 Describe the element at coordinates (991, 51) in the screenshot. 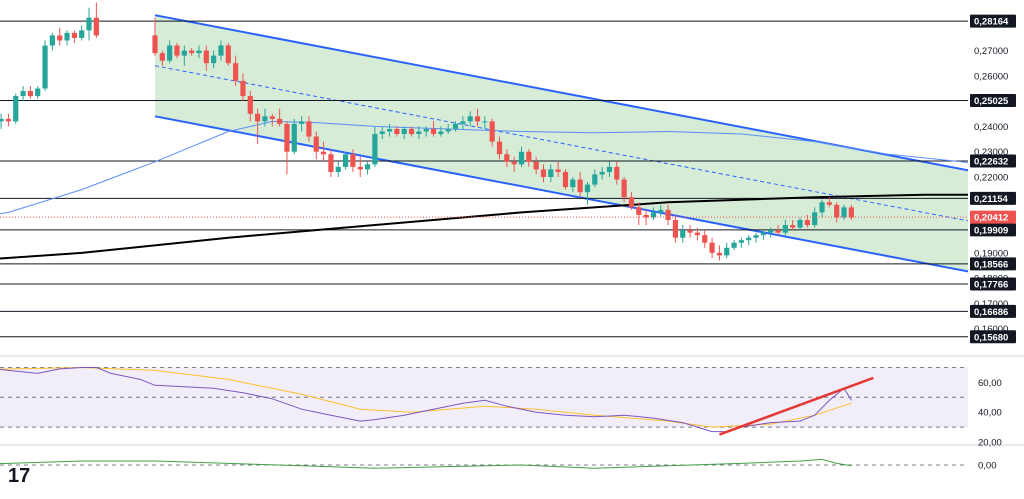

I see `price-tick-label: 0,27000` at that location.